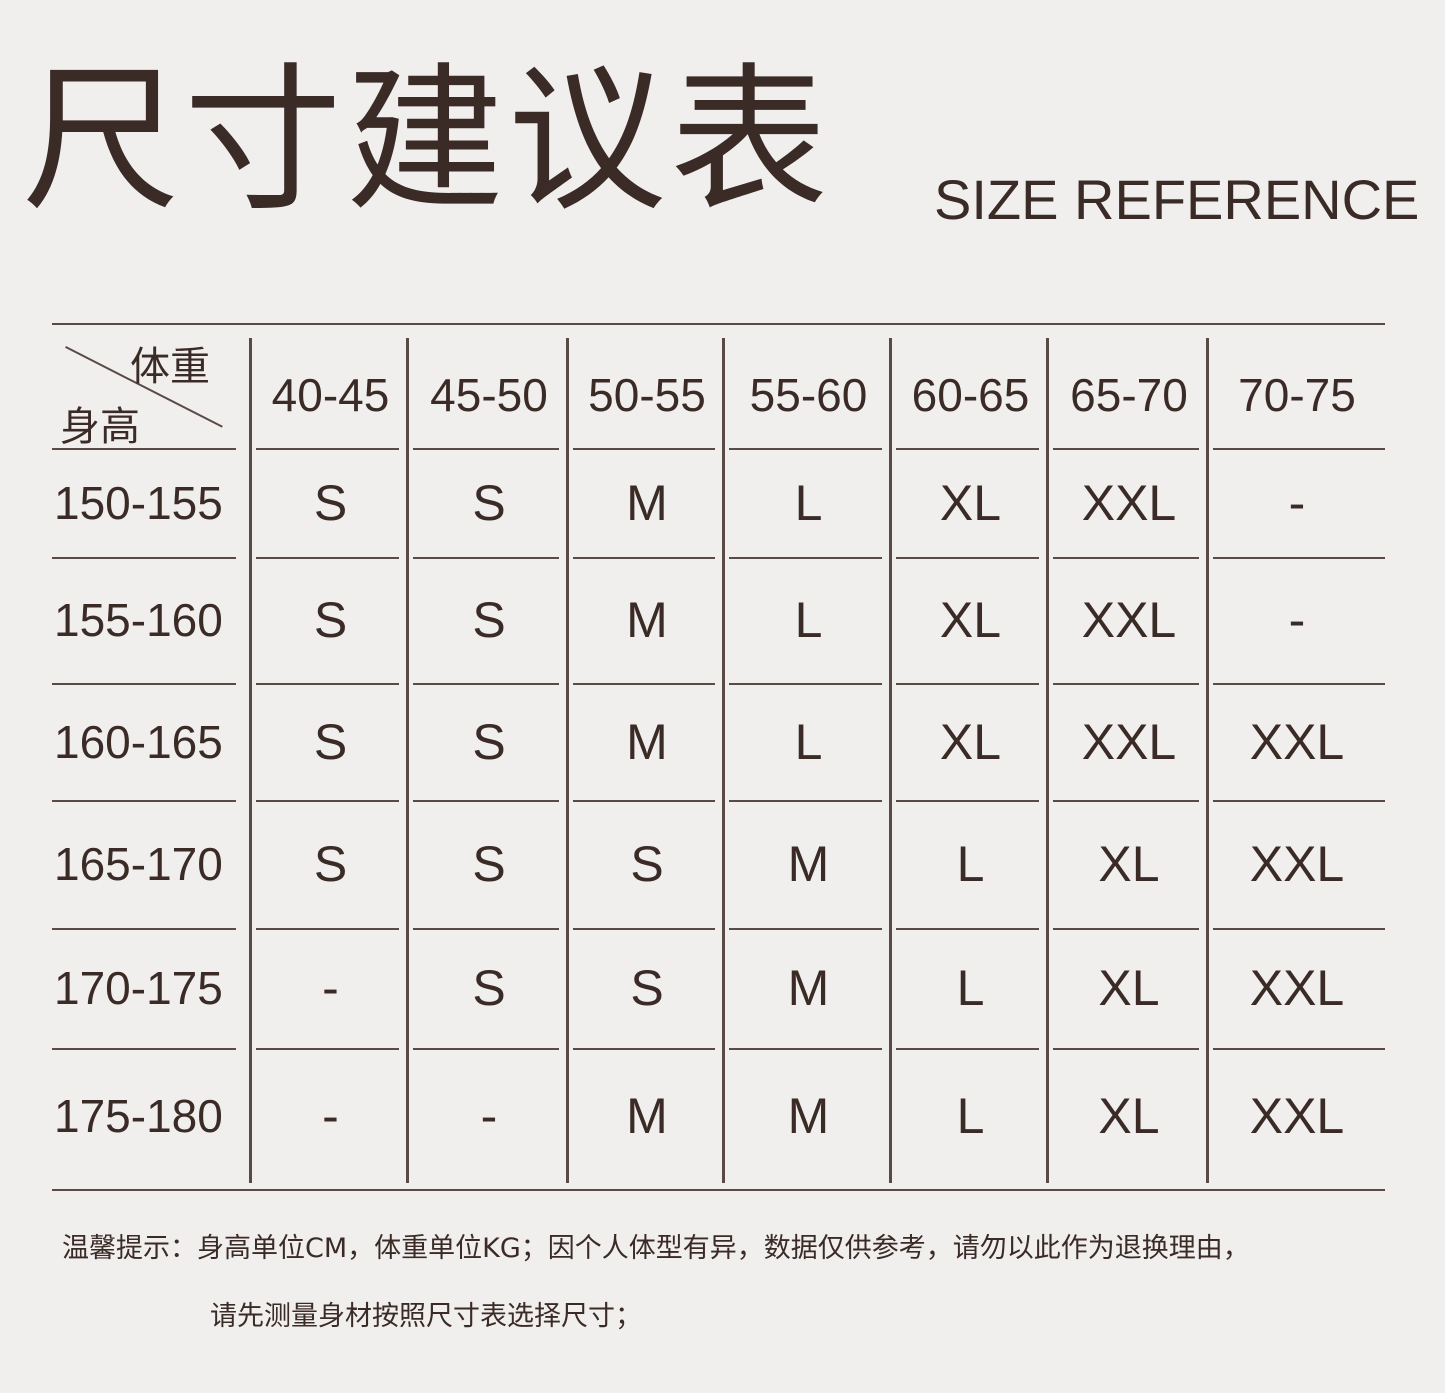  Describe the element at coordinates (1129, 395) in the screenshot. I see `weight-column-header: 65-70` at that location.